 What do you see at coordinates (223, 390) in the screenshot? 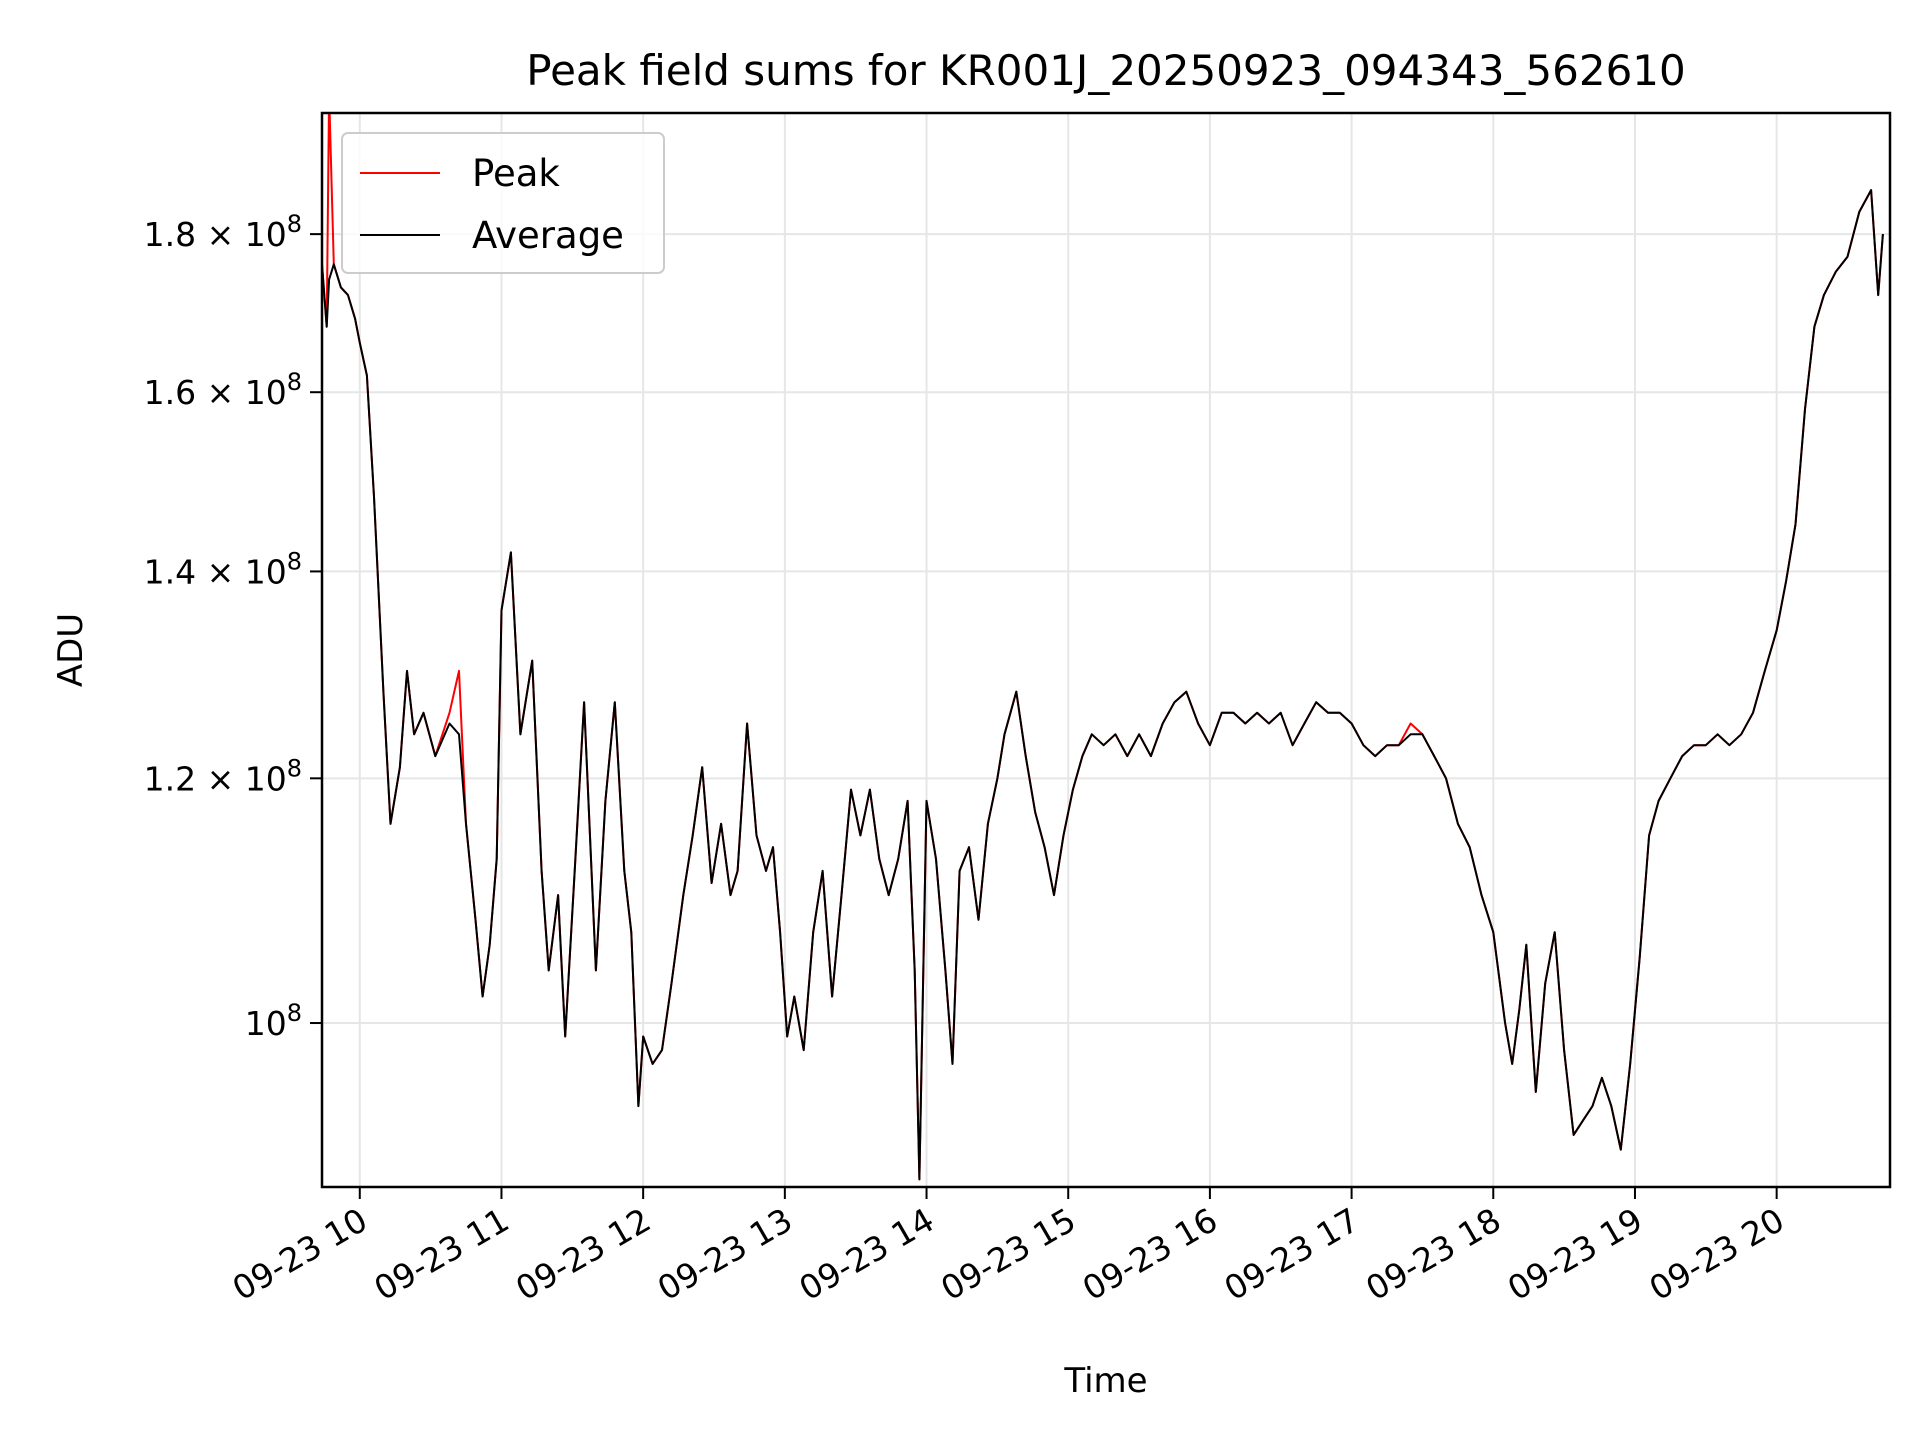
I see `y-tick-label: 1.6 × 108` at bounding box center [223, 390].